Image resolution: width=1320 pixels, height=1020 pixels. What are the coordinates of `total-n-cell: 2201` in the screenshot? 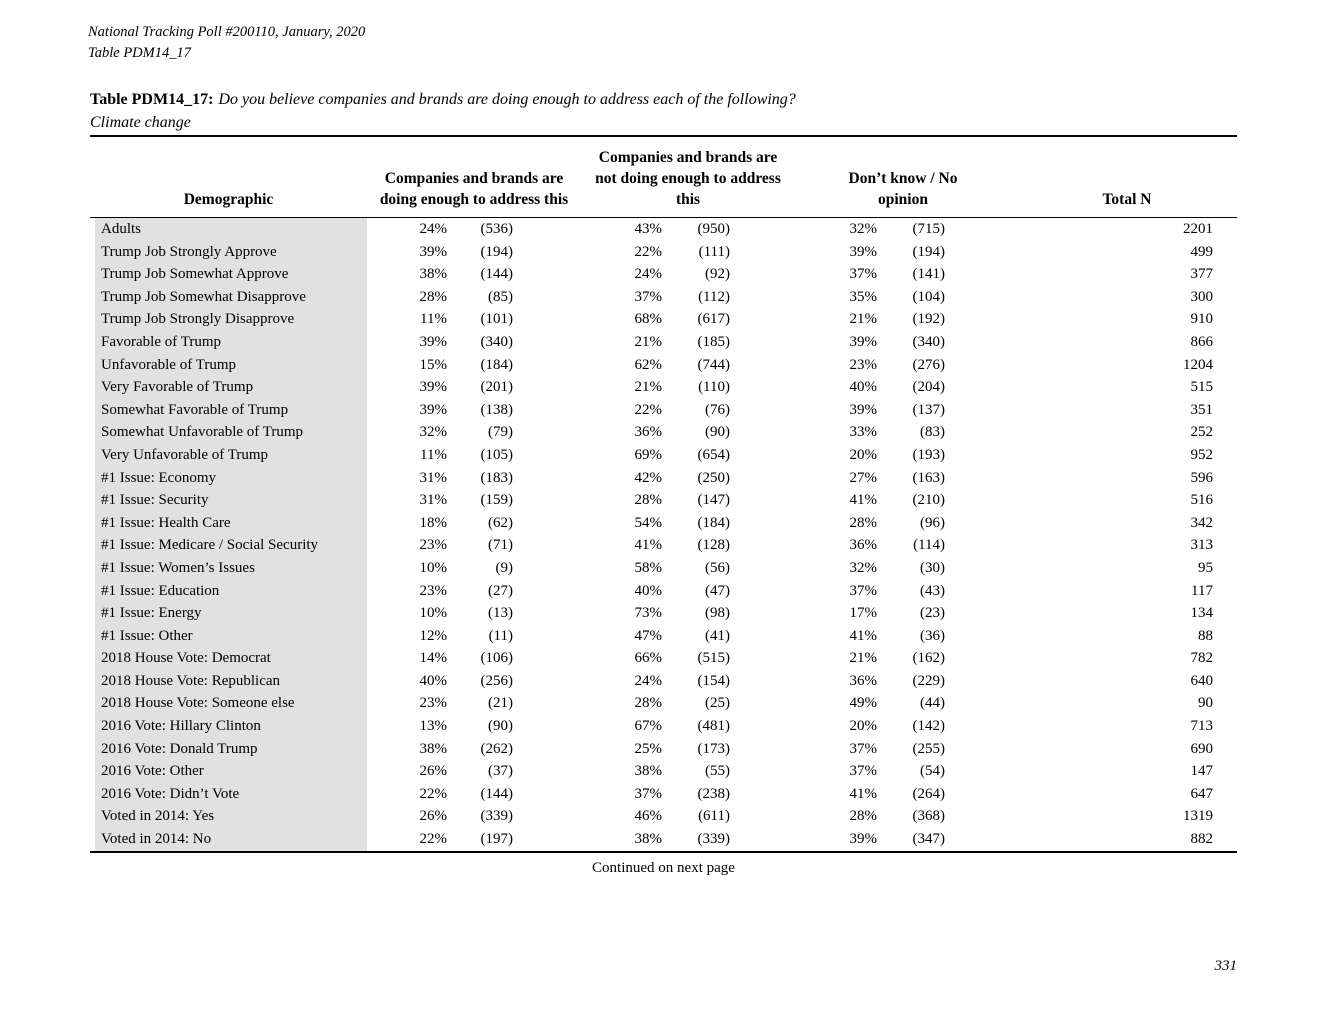 It's located at (1198, 229).